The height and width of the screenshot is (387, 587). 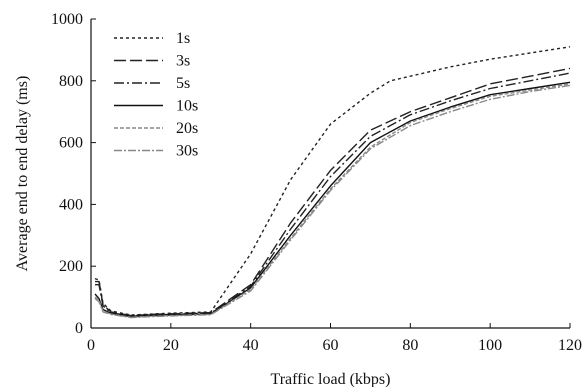 I want to click on x-tick-label: 60, so click(x=331, y=345).